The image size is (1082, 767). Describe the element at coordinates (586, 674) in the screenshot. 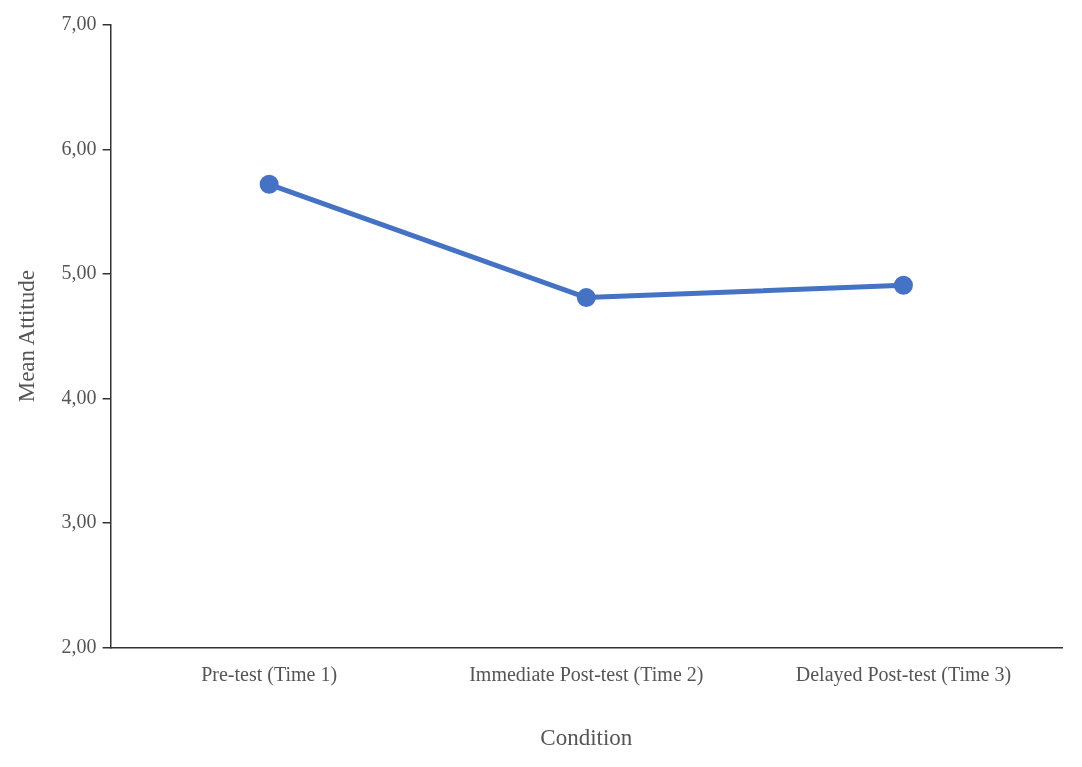

I see `x-tick-label: Immediate Post-test (Time 2)` at that location.